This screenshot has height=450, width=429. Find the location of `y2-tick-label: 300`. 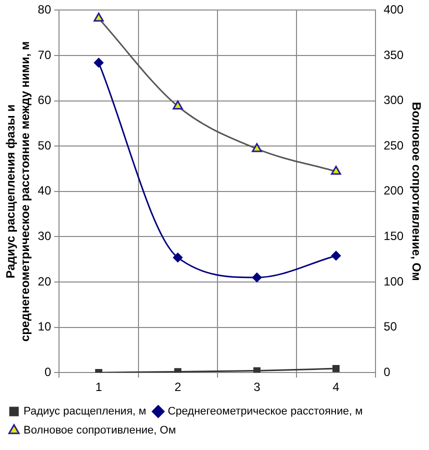

y2-tick-label: 300 is located at coordinates (394, 100).